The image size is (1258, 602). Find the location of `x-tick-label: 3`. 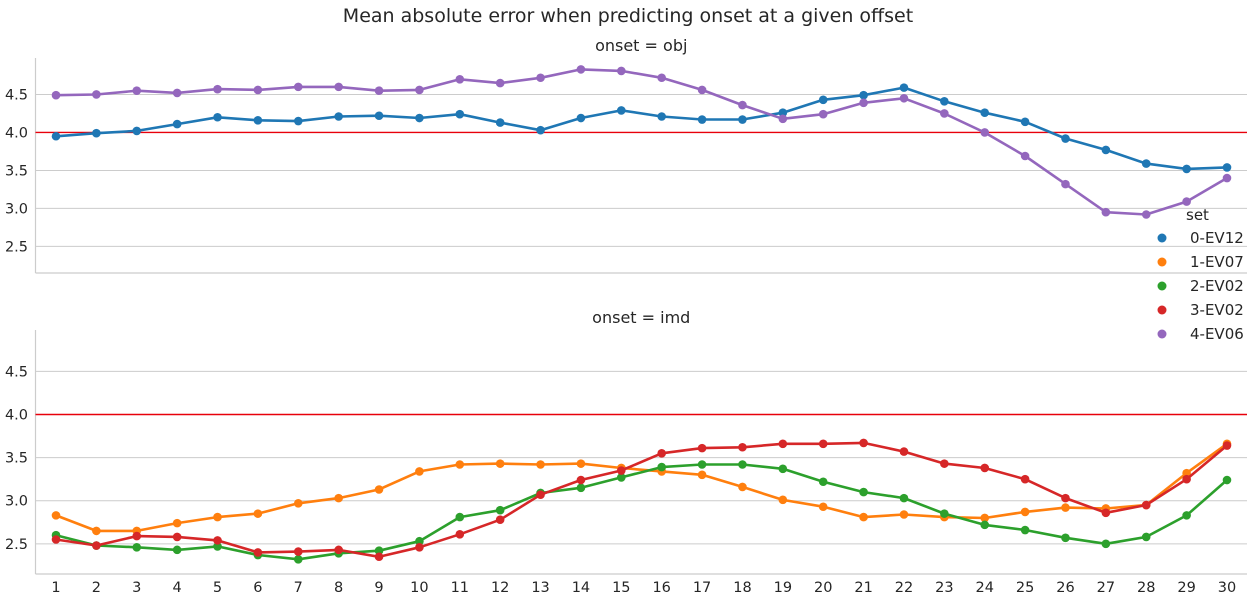

x-tick-label: 3 is located at coordinates (136, 588).